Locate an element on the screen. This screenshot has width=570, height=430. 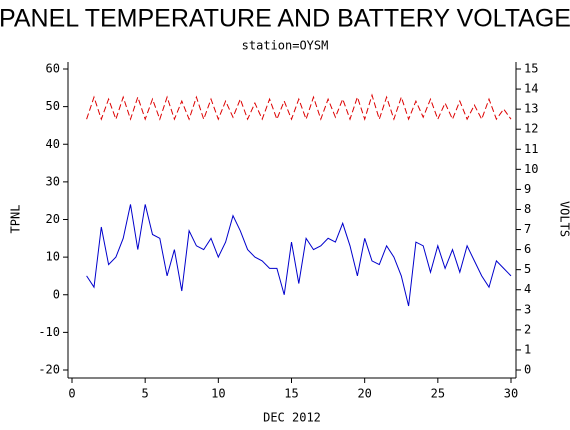
y2-tick-label: 15 is located at coordinates (531, 69).